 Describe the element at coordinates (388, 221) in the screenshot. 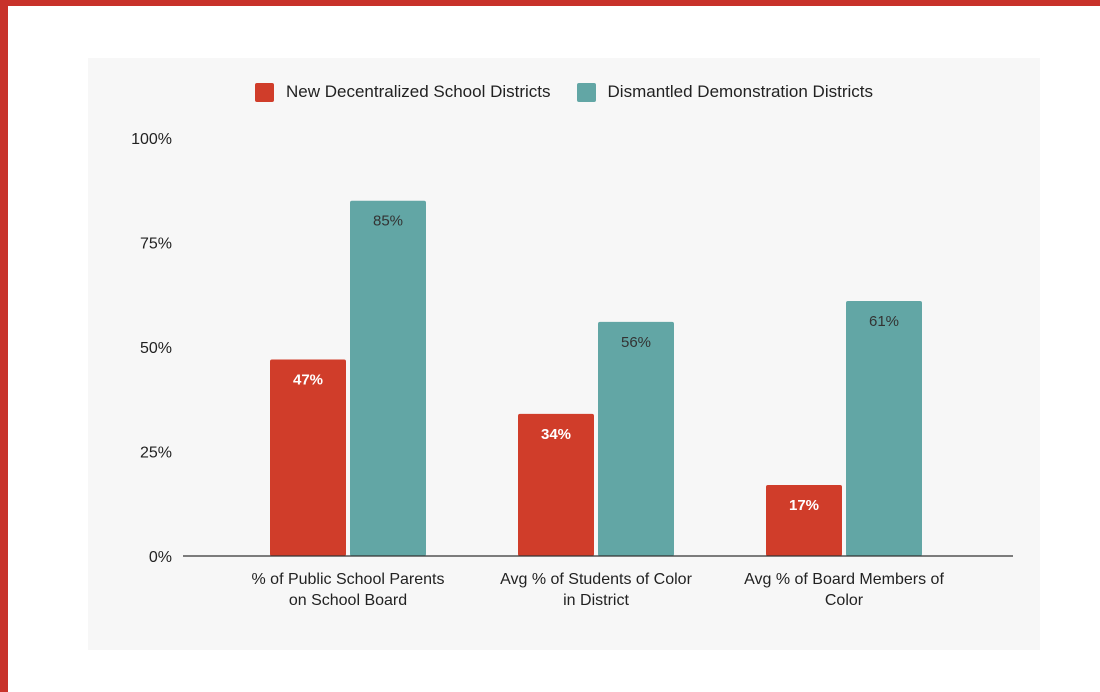

I see `data-label: 85%` at that location.